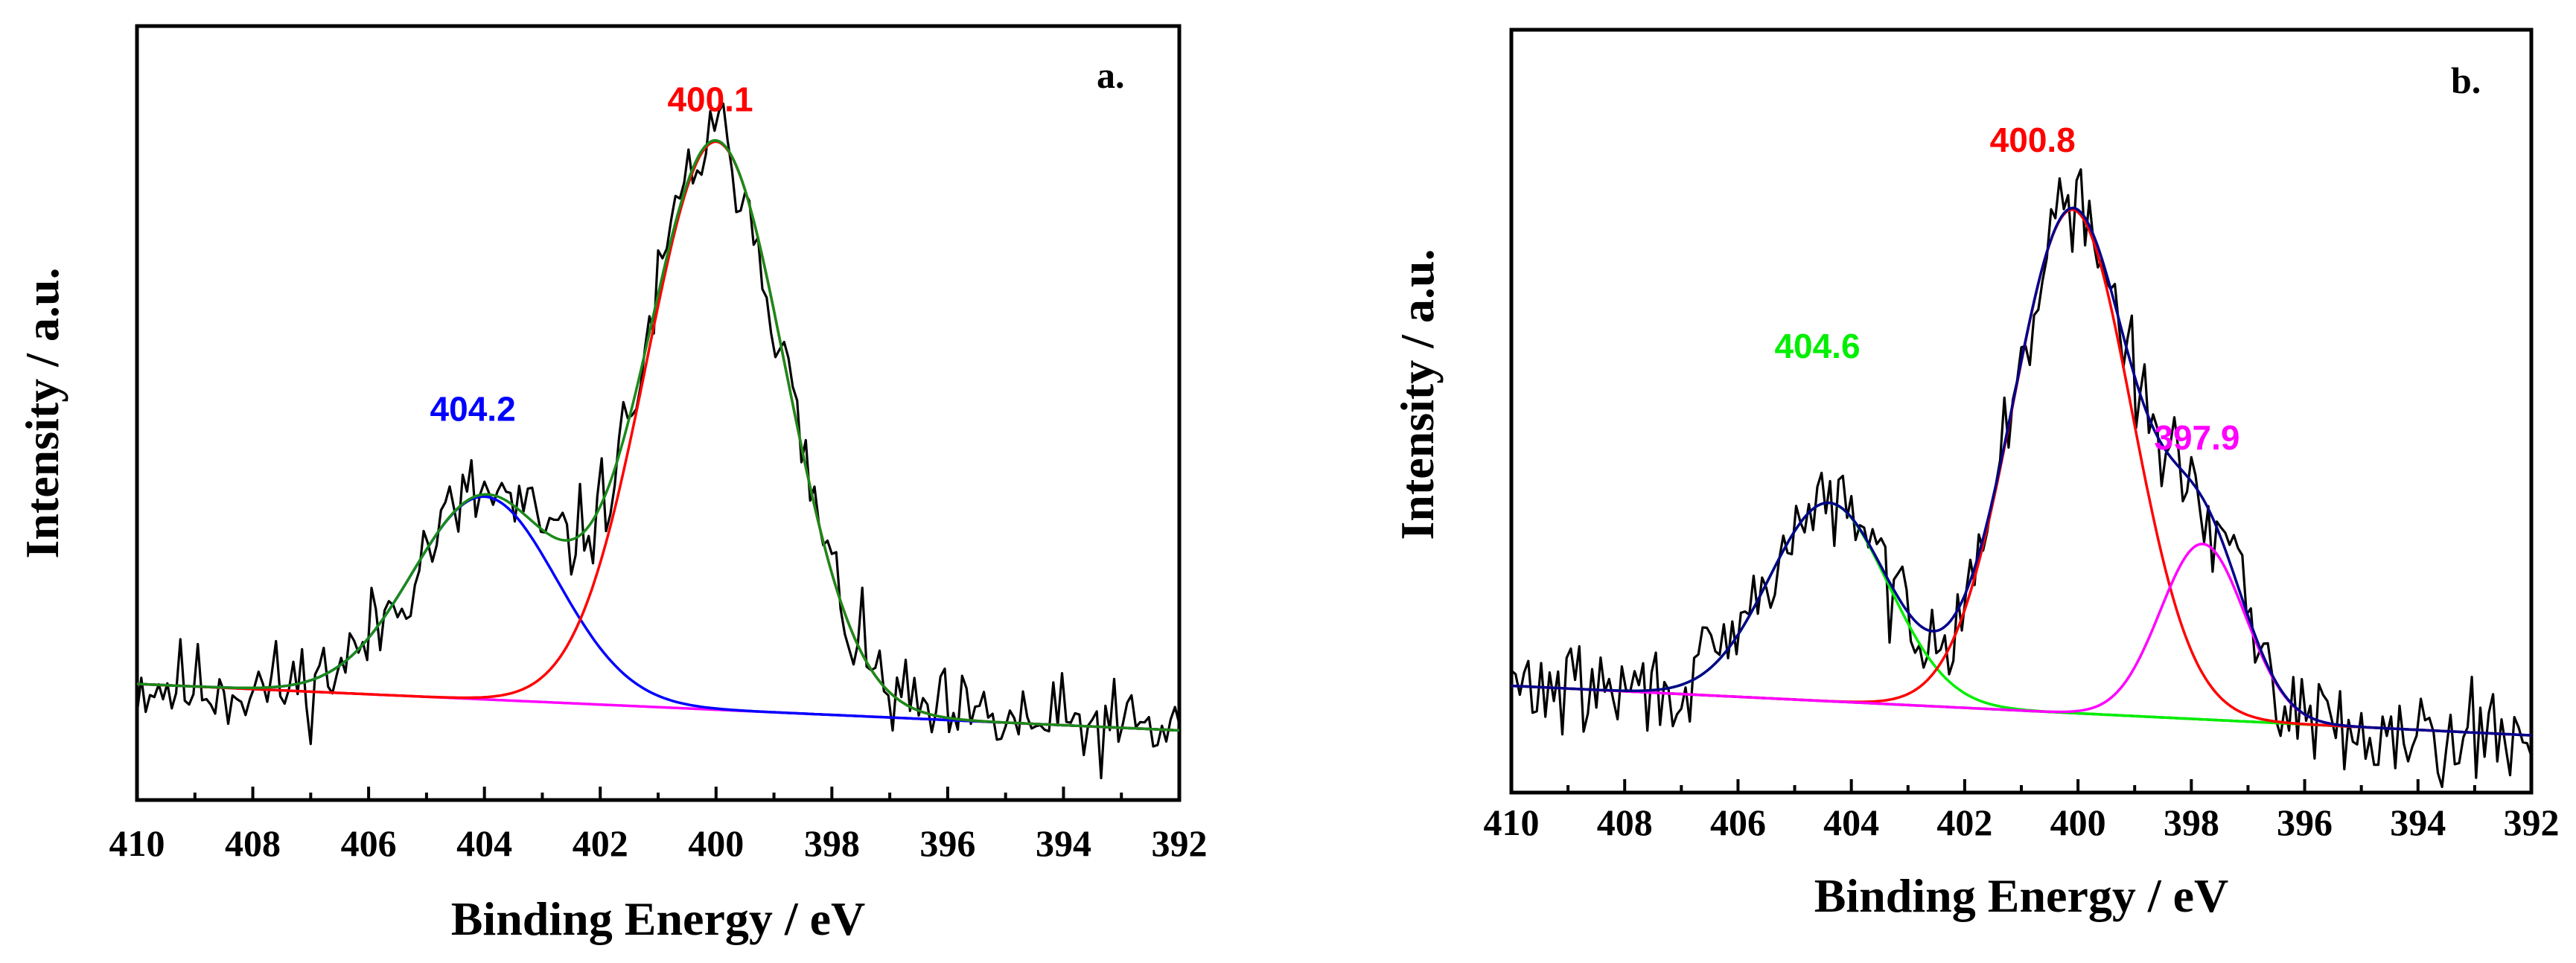 The width and height of the screenshot is (2576, 963). What do you see at coordinates (1817, 346) in the screenshot?
I see `peak-value-label: 404.6` at bounding box center [1817, 346].